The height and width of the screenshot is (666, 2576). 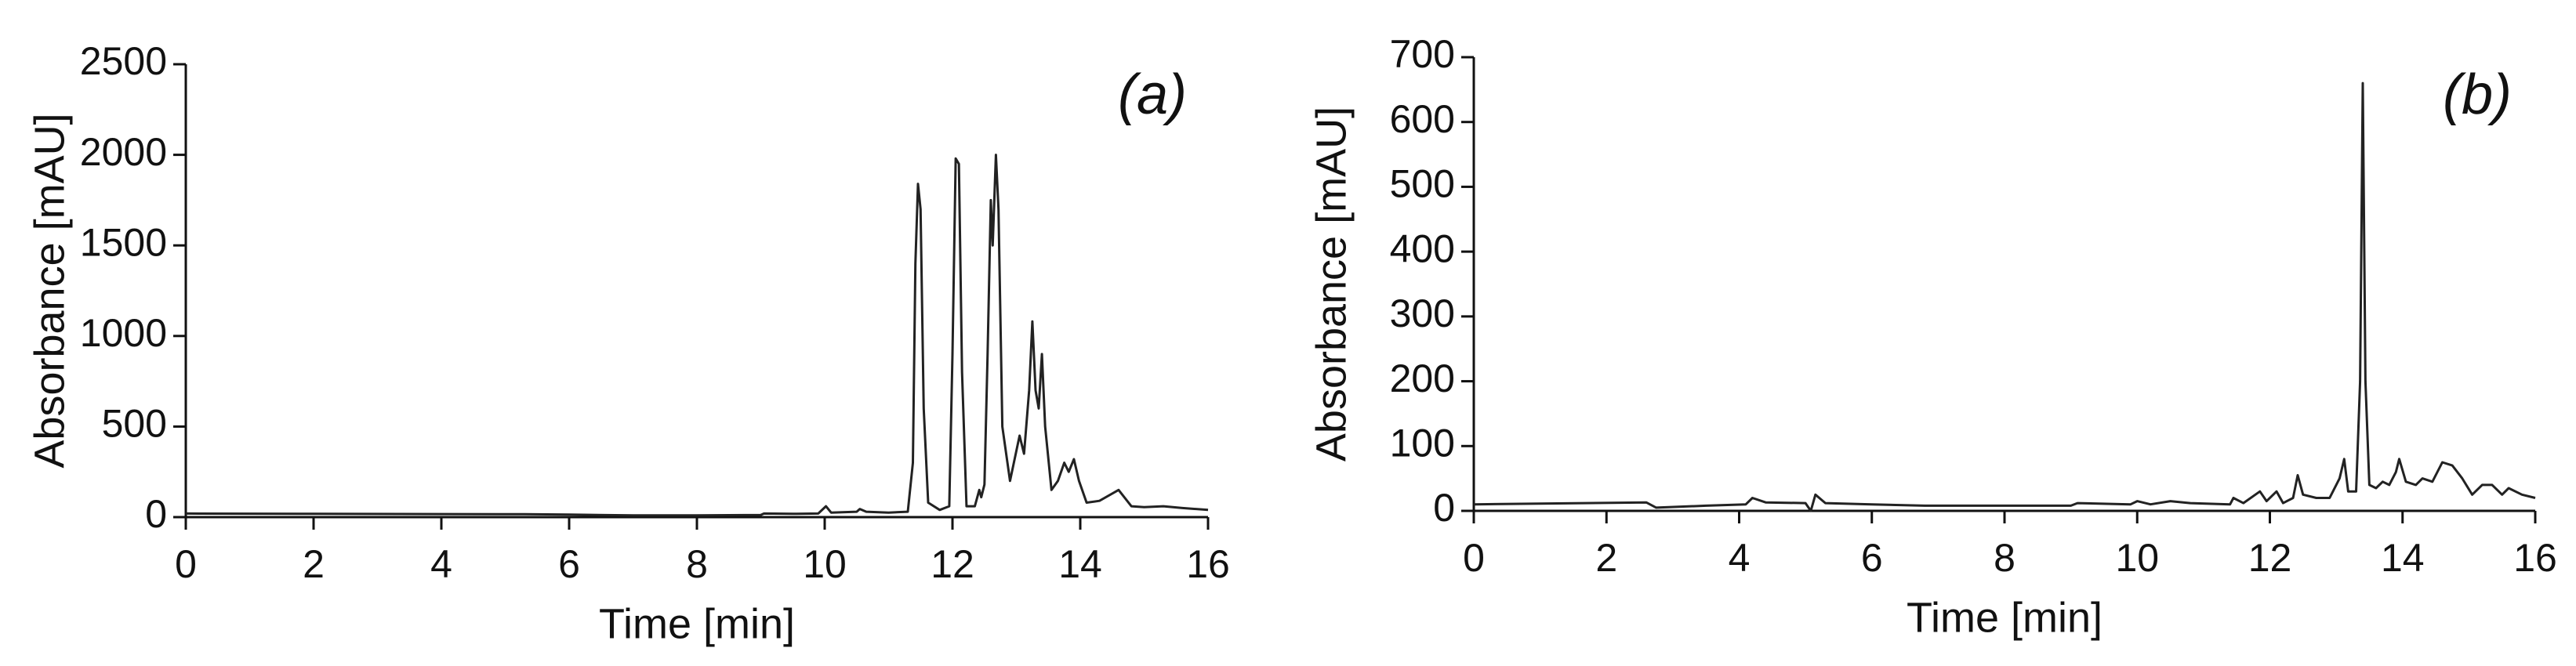 I want to click on y-tick-label: 2500, so click(x=124, y=61).